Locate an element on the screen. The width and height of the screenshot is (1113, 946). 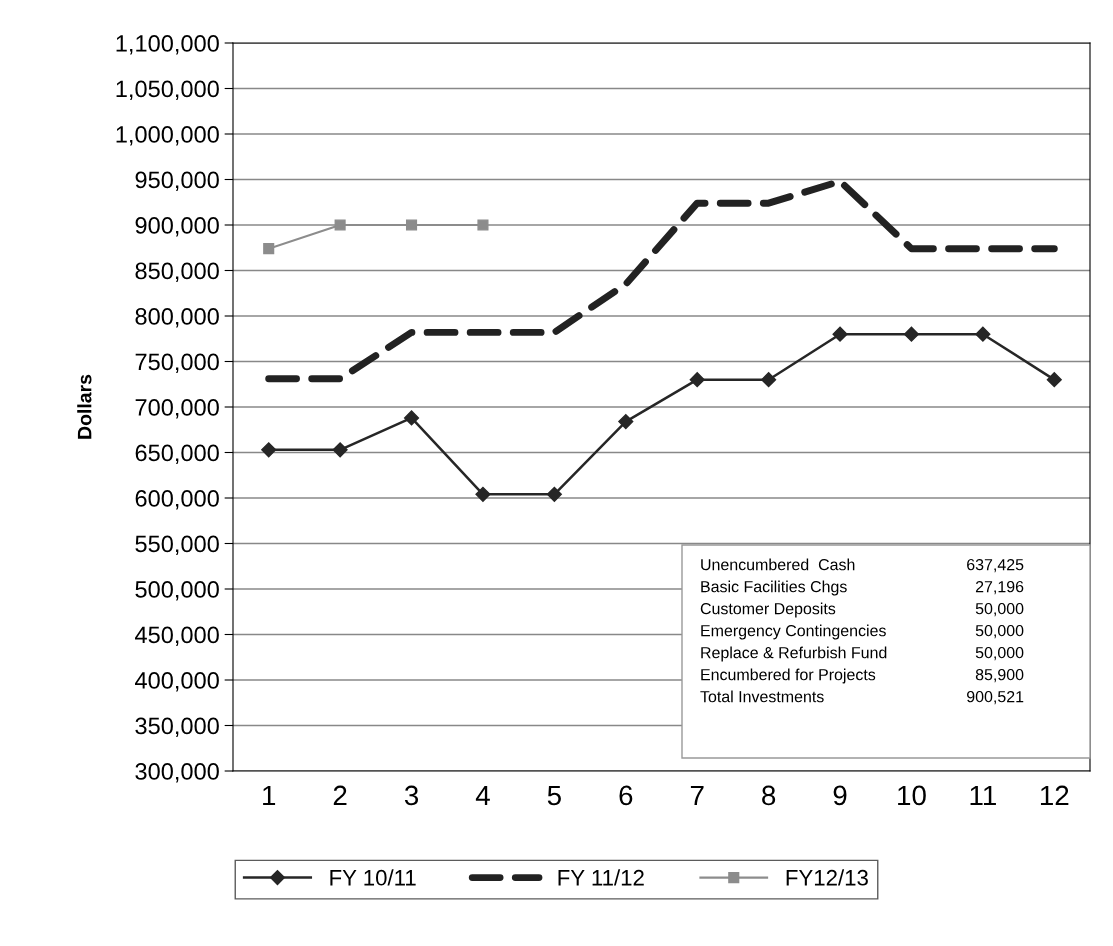
y-tick-label: 750,000 is located at coordinates (177, 363).